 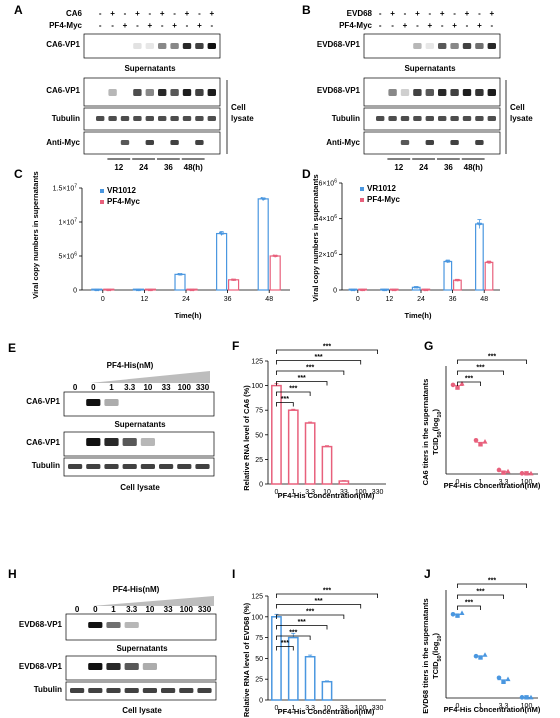 What do you see at coordinates (259, 411) in the screenshot?
I see `y-tick-label: 75` at bounding box center [259, 411].